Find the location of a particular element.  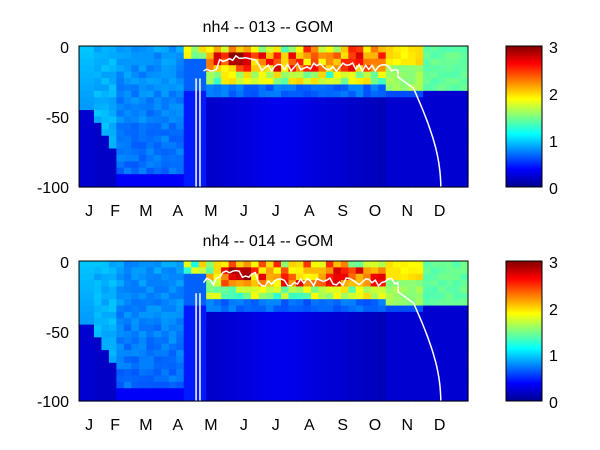

colorbar-tick-label: 1 is located at coordinates (553, 142).